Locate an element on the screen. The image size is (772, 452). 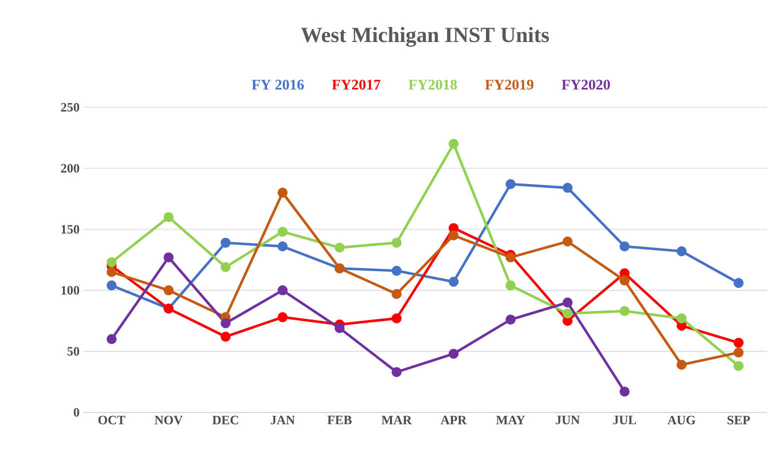
x-tick-label: OCT is located at coordinates (112, 420).